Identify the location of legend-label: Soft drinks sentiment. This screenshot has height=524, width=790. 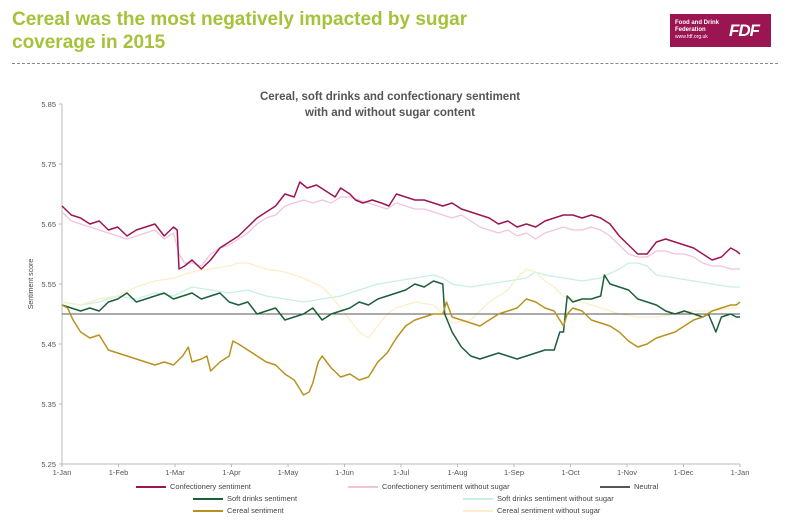
(262, 498).